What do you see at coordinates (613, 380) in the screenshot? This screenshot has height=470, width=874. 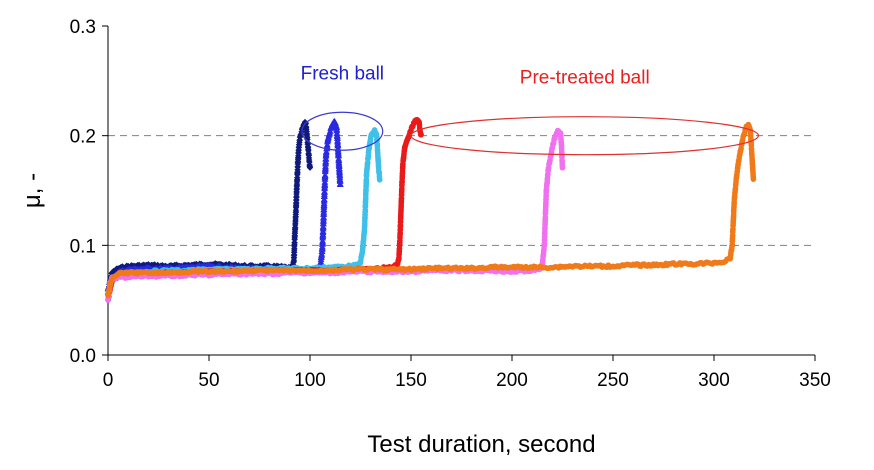 I see `x-tick-label: 250` at bounding box center [613, 380].